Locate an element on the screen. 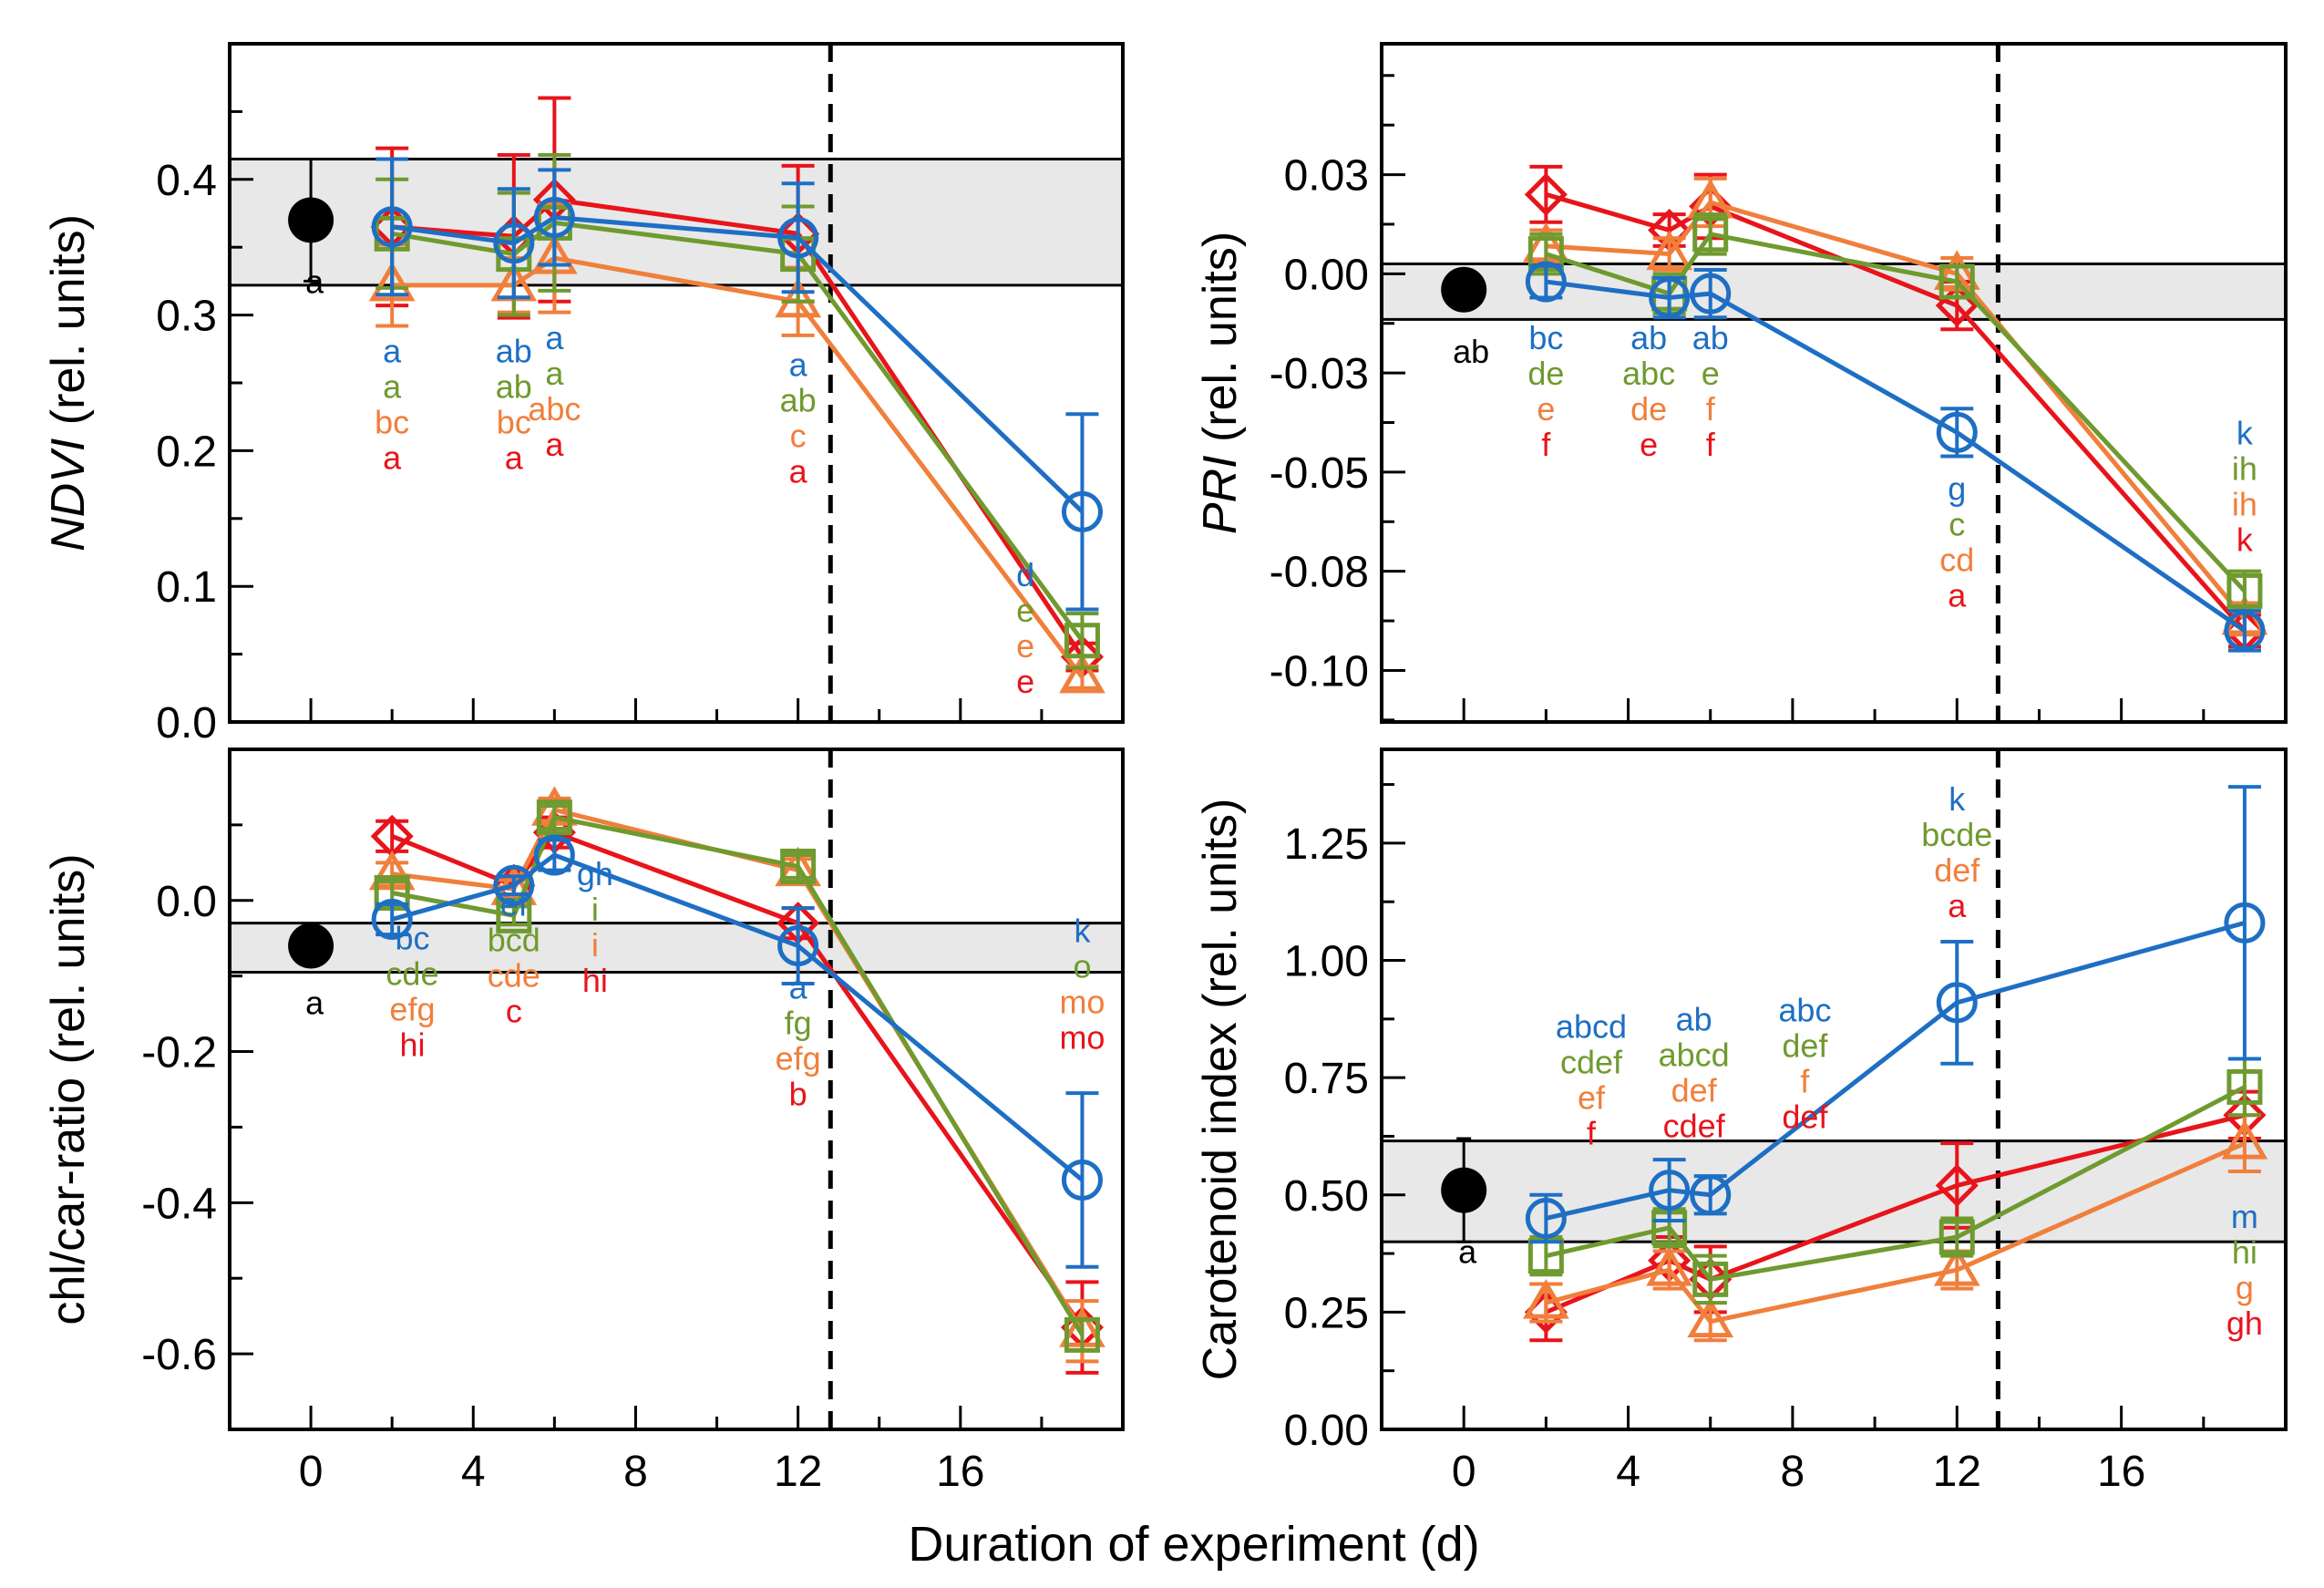 The height and width of the screenshot is (1588, 2324). significance-letter: bcde is located at coordinates (1956, 835).